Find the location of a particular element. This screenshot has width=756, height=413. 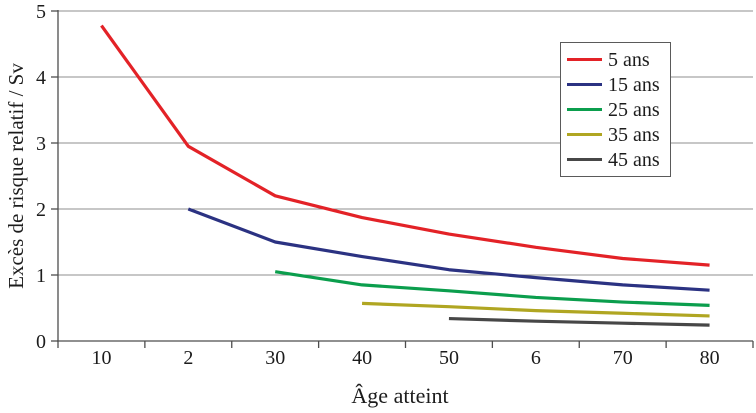

x-tick-label: 50 is located at coordinates (449, 358).